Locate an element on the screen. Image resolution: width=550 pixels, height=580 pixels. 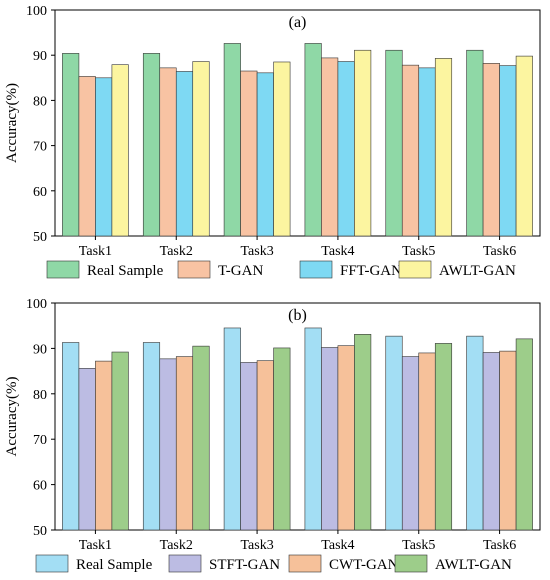
chart-title: (b) is located at coordinates (297, 315).